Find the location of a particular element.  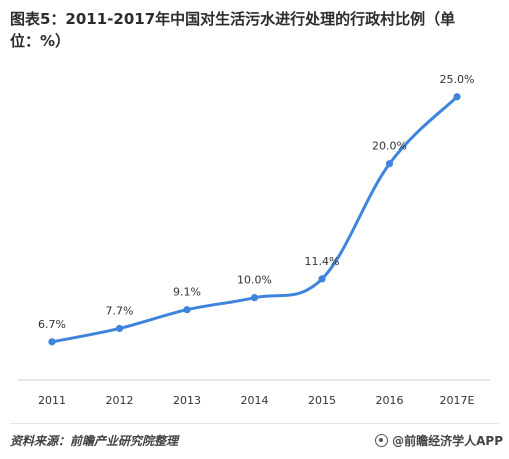

data-label: 20.0% is located at coordinates (389, 146).